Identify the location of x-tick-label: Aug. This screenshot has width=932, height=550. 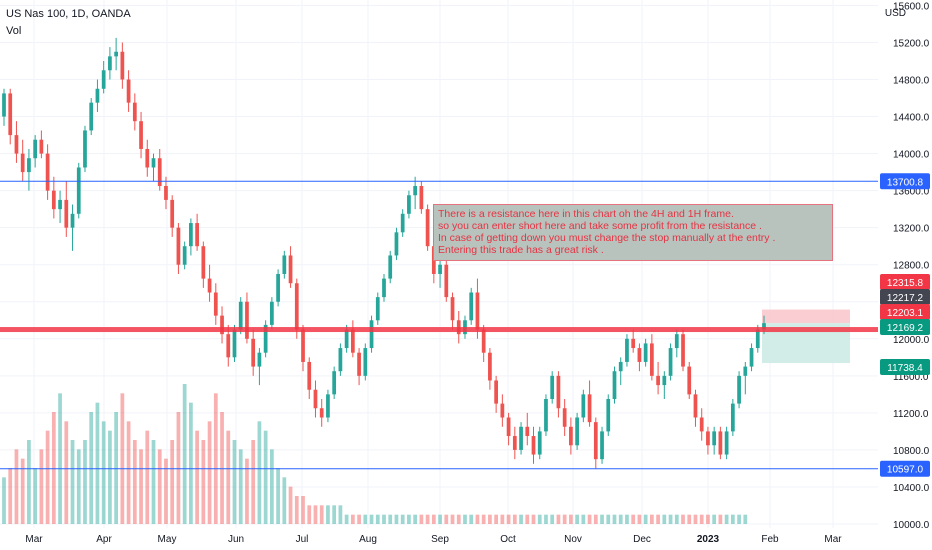
(368, 539).